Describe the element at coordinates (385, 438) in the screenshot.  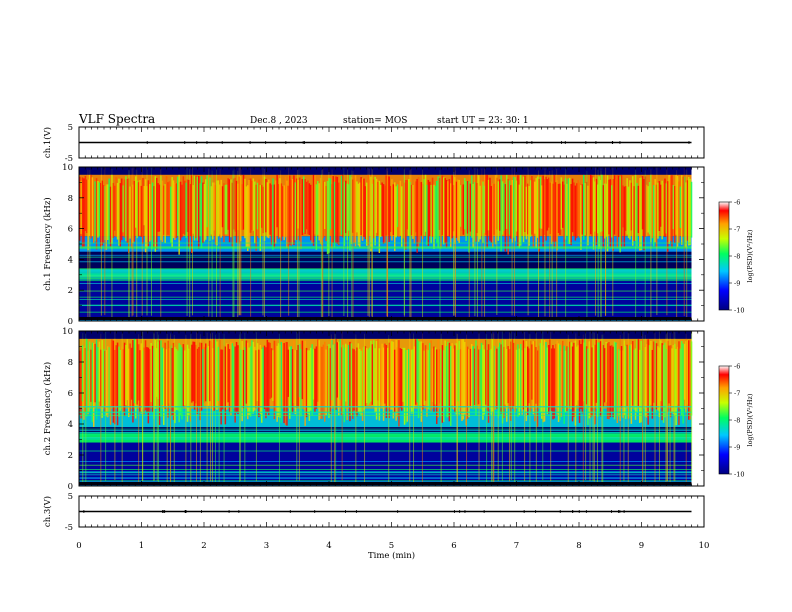
I see `spectrogram-band` at that location.